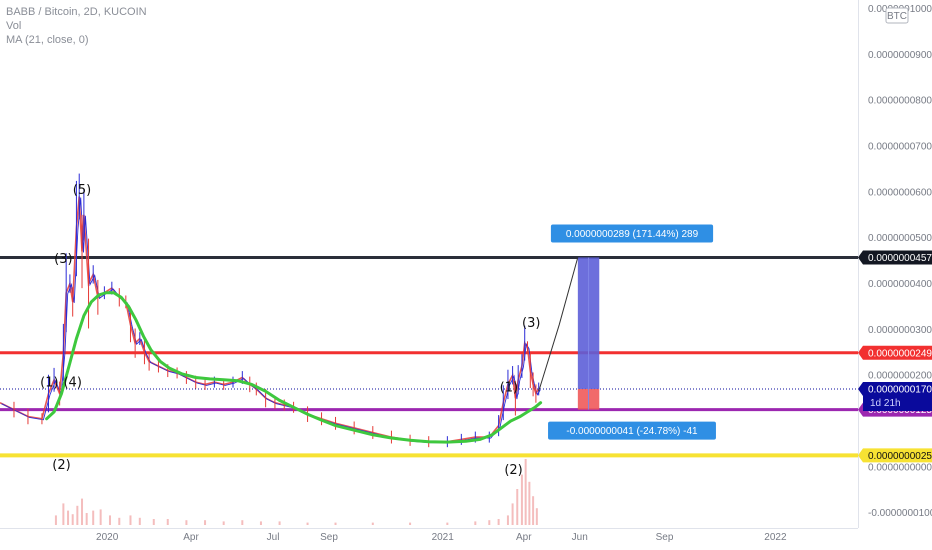  Describe the element at coordinates (900, 513) in the screenshot. I see `price-axis-tick: -0.0000000100` at that location.